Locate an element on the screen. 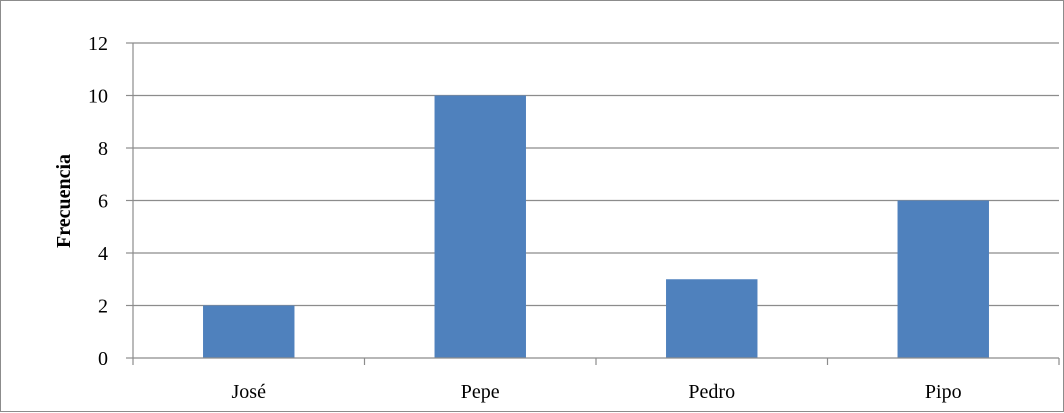 The height and width of the screenshot is (413, 1064). x-tick-labels: José Pepe Pedro Pipo is located at coordinates (597, 392).